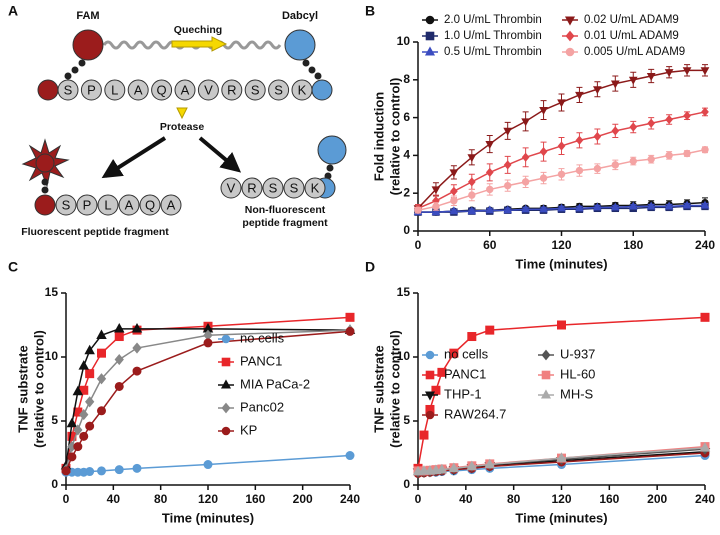  I want to click on quencher-dye, so click(332, 150).